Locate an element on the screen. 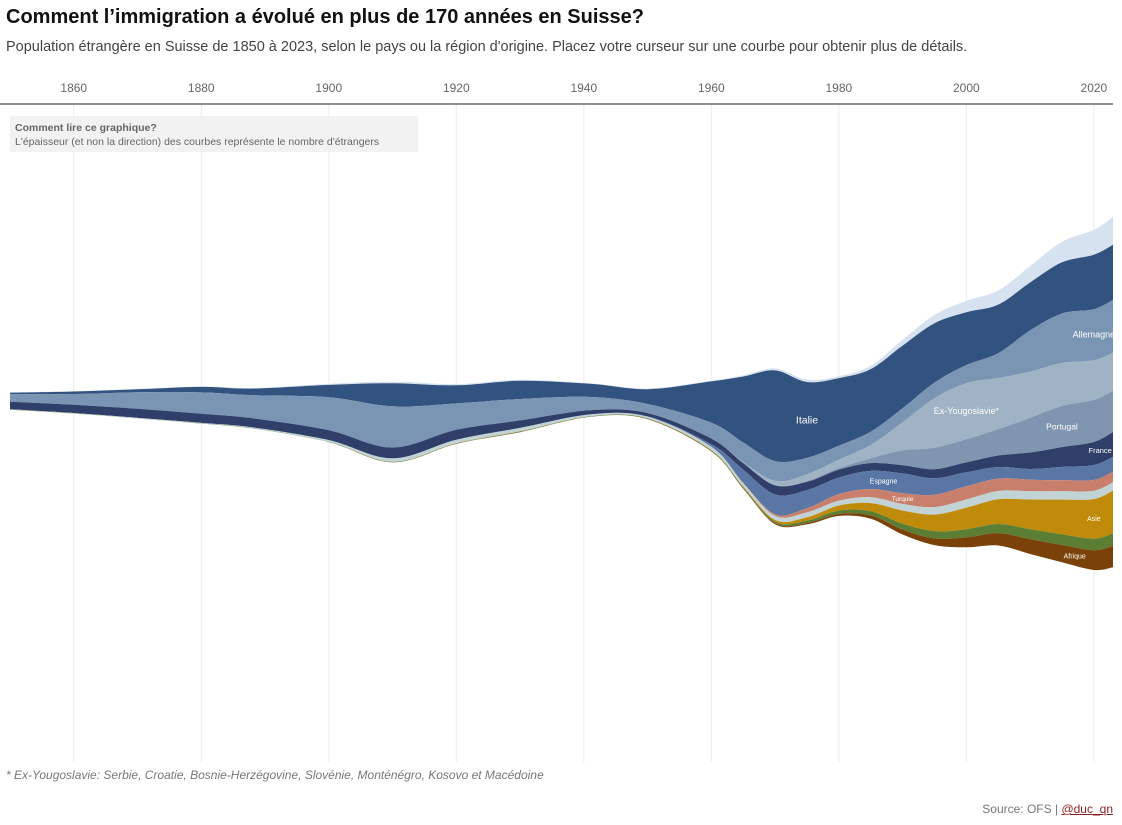 The image size is (1122, 825). x-tick-label-2000: 2000 is located at coordinates (966, 88).